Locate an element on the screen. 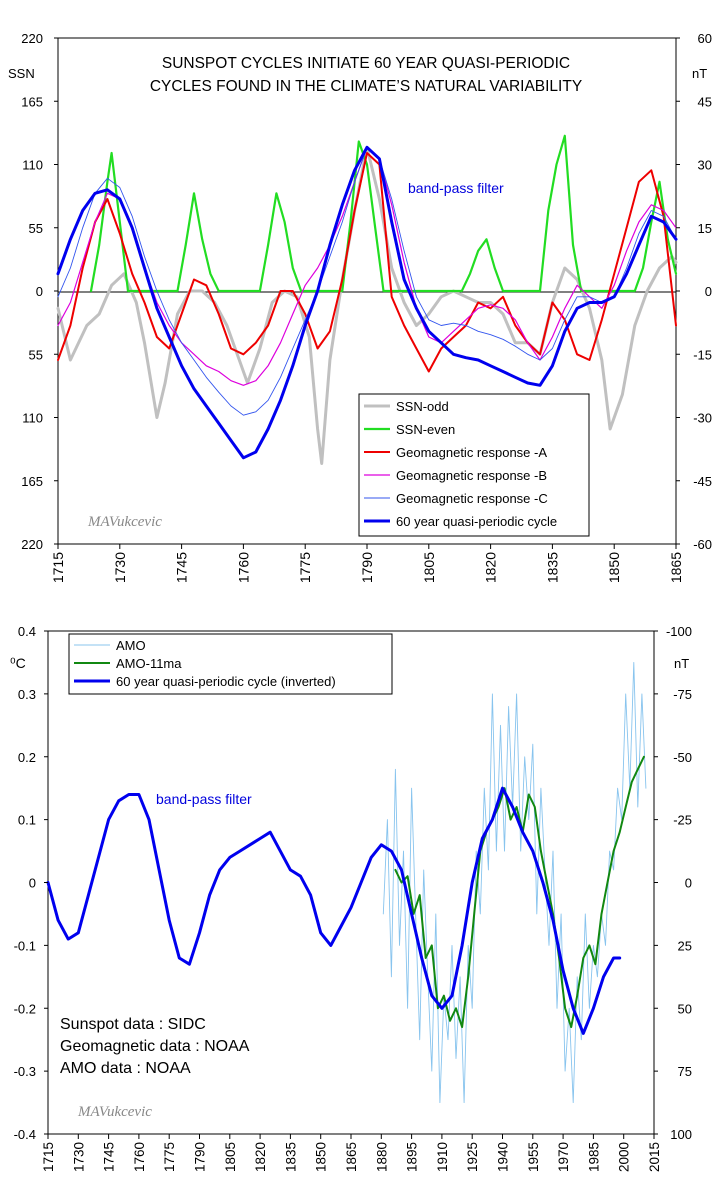 This screenshot has height=1197, width=721. legend-label: SSN-odd is located at coordinates (422, 406).